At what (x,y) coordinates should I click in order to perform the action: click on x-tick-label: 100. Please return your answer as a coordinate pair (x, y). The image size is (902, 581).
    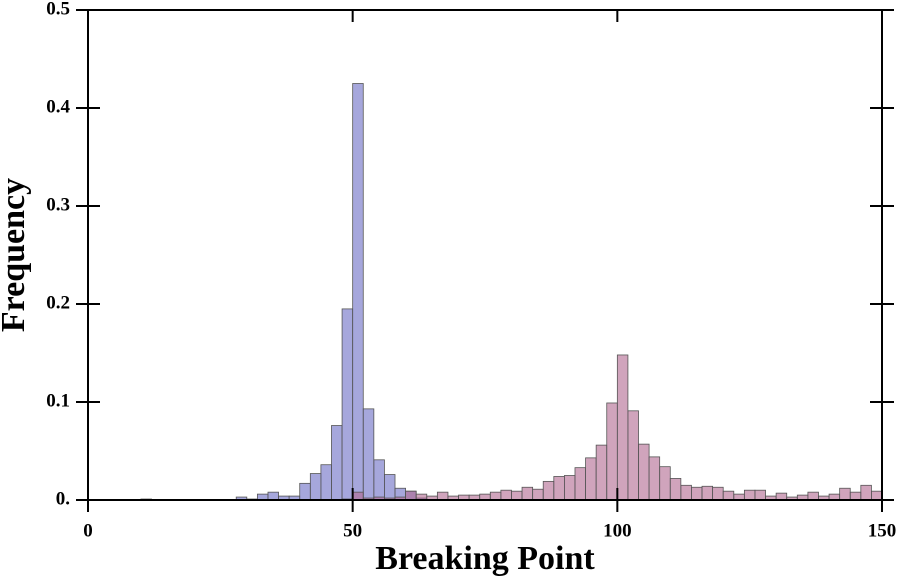
    Looking at the image, I should click on (617, 530).